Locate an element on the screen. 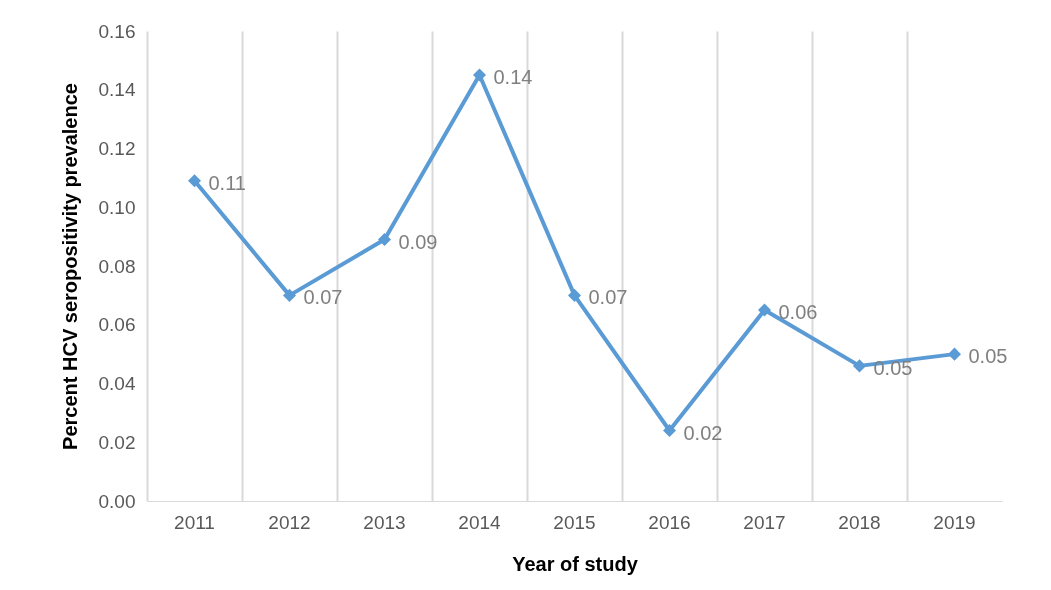 This screenshot has width=1051, height=590. x-tick-label: 2016 is located at coordinates (669, 522).